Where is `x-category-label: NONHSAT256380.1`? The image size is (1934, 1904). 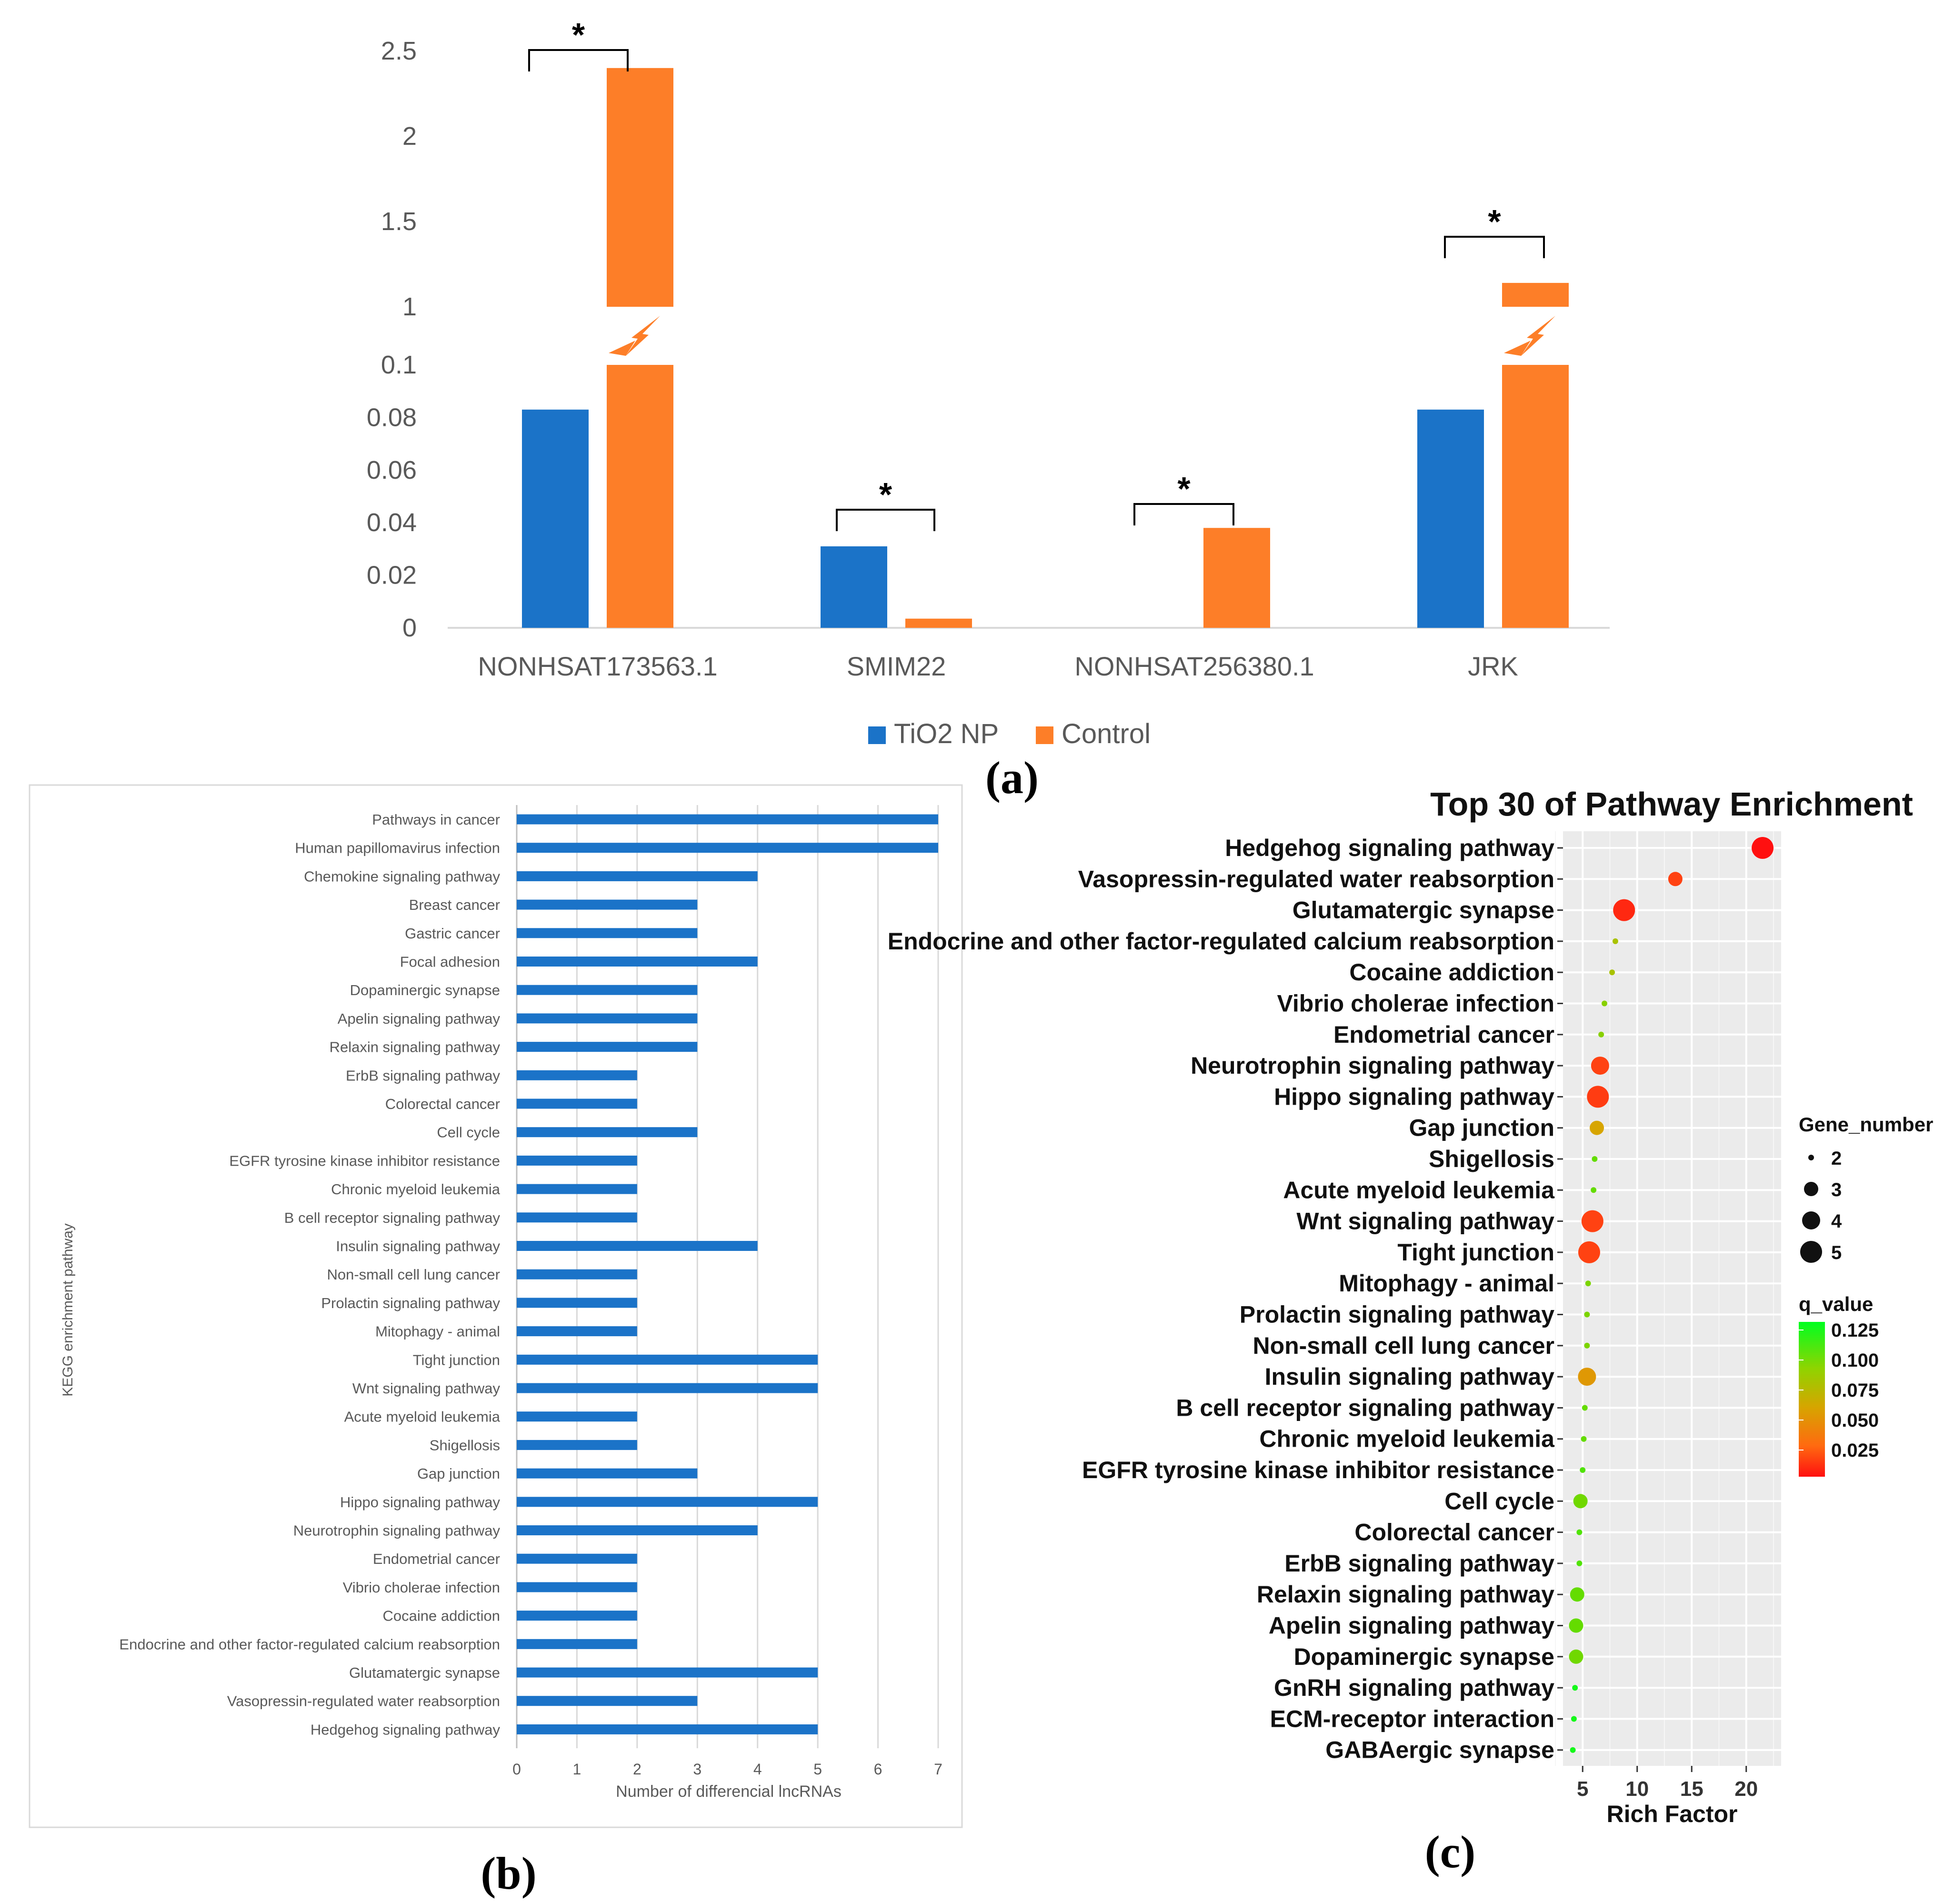
x-category-label: NONHSAT256380.1 is located at coordinates (1194, 666).